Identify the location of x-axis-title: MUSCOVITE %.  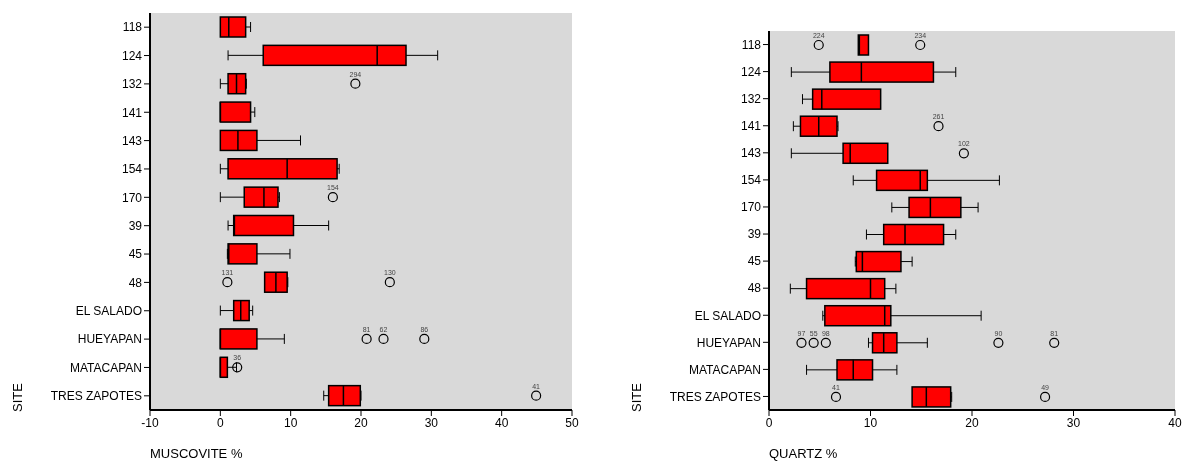
(196, 453).